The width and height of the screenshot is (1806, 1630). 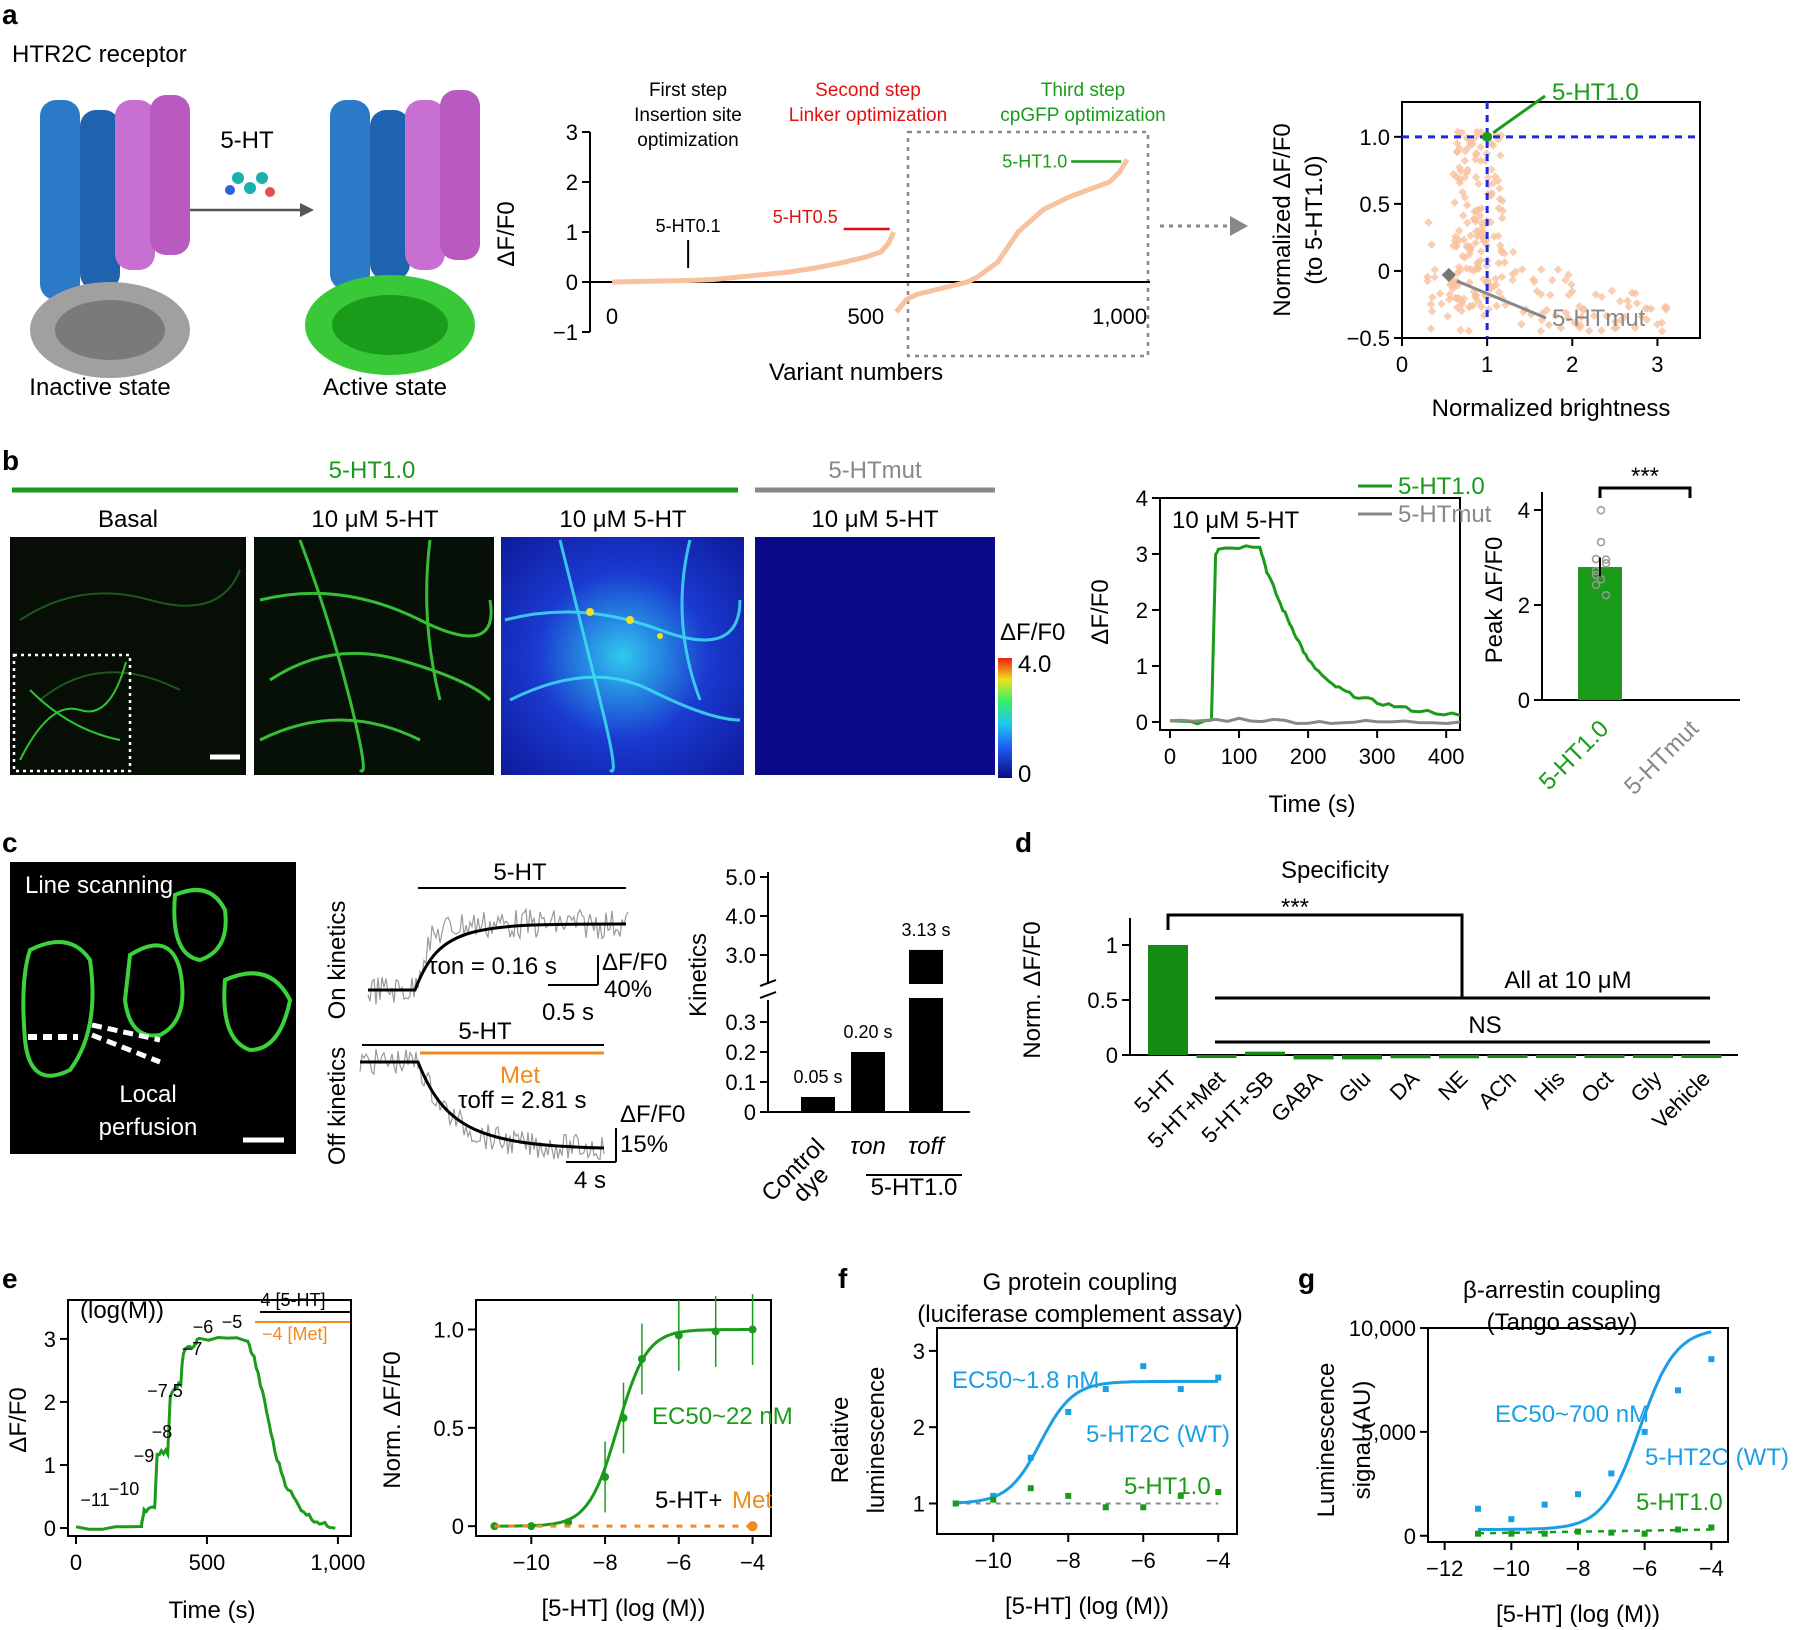 What do you see at coordinates (1497, 1090) in the screenshot?
I see `cat-label-7: ACh` at bounding box center [1497, 1090].